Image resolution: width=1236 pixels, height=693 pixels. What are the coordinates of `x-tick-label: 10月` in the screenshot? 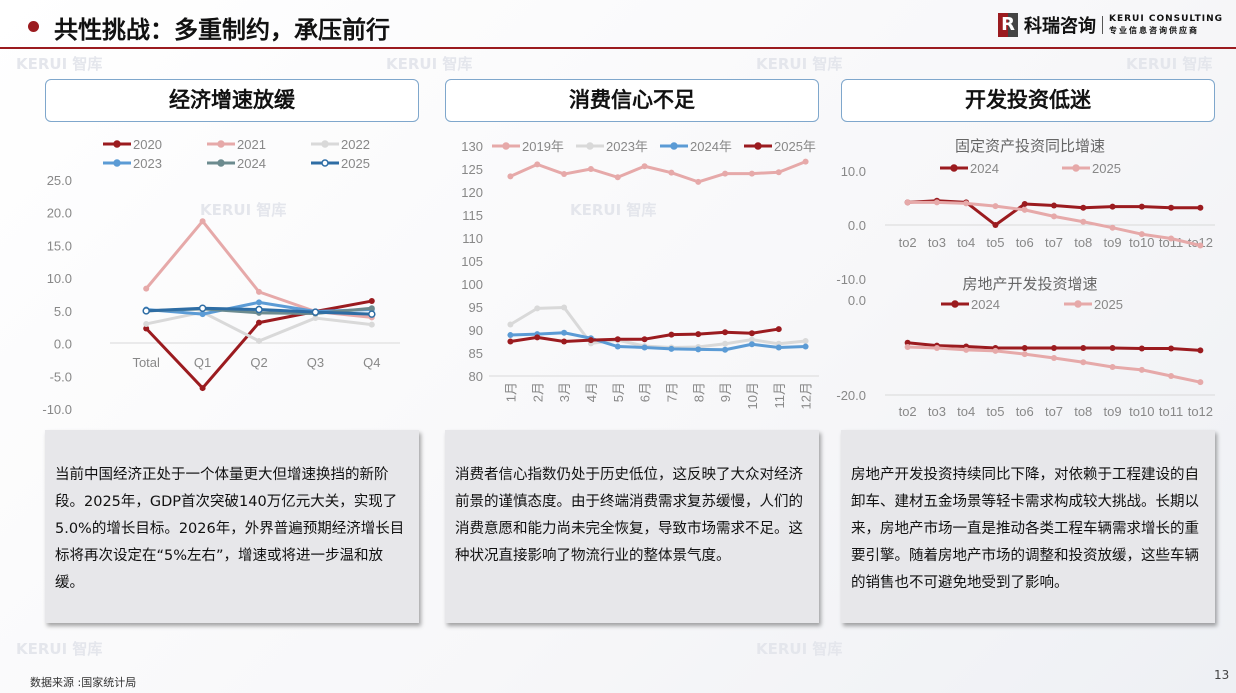 It's located at (752, 395).